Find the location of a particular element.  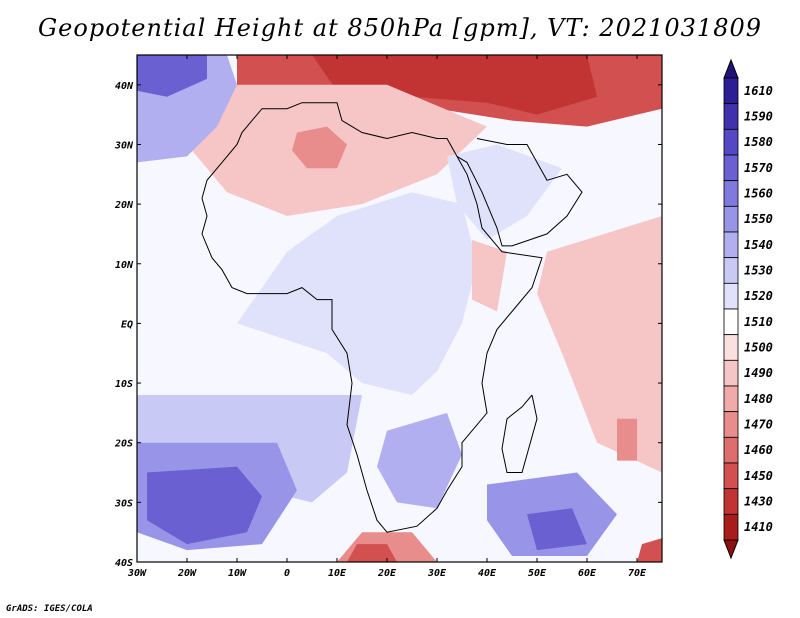

colorbar-label: 1560 is located at coordinates (758, 194).